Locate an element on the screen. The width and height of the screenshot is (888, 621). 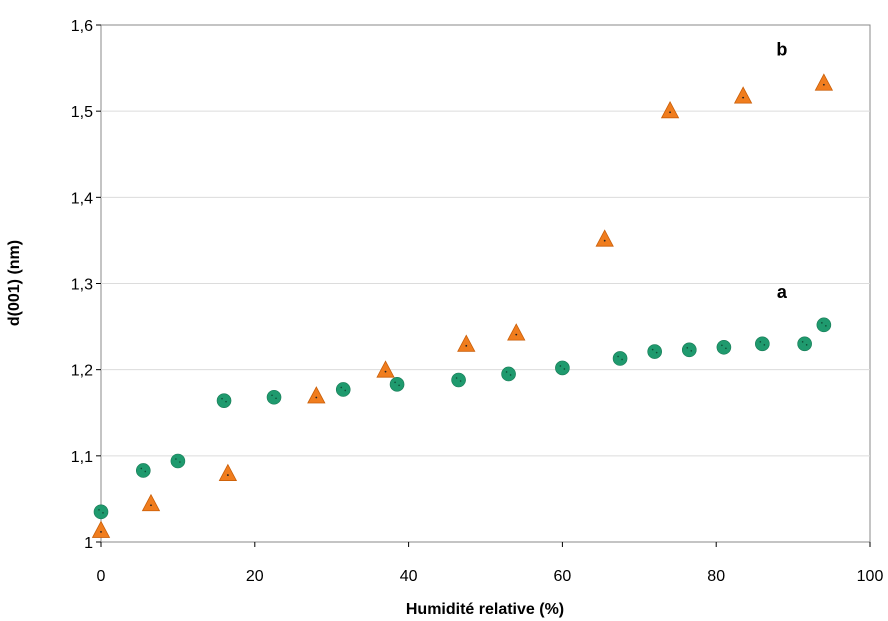
x-tick-label: 100 is located at coordinates (870, 576).